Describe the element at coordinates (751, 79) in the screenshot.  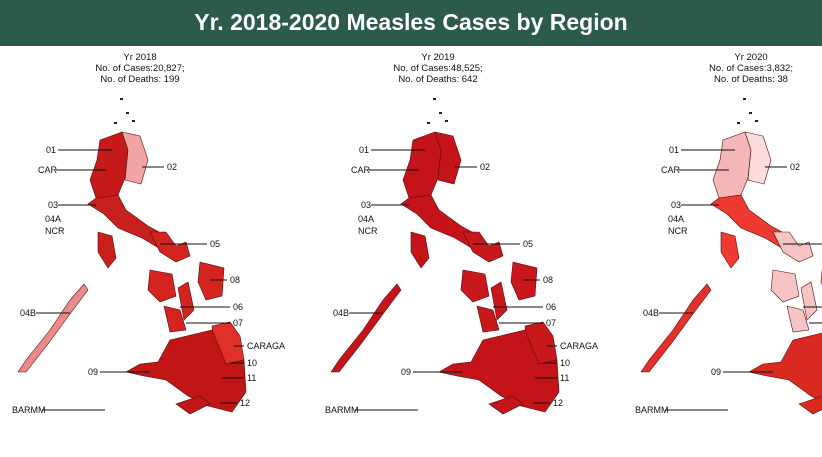
I see `map-caption: No. of Deaths: 38` at that location.